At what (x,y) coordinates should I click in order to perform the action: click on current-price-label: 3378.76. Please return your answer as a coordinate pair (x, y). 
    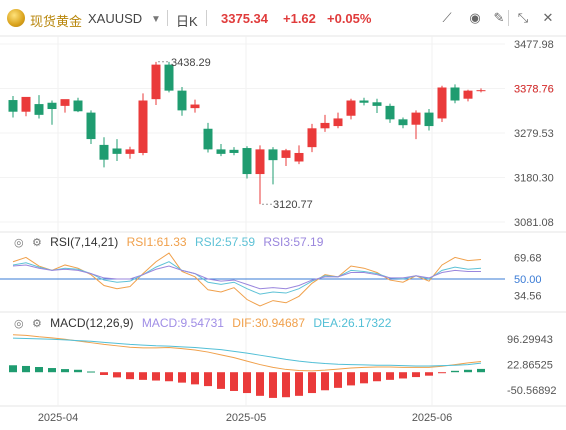
    Looking at the image, I should click on (534, 89).